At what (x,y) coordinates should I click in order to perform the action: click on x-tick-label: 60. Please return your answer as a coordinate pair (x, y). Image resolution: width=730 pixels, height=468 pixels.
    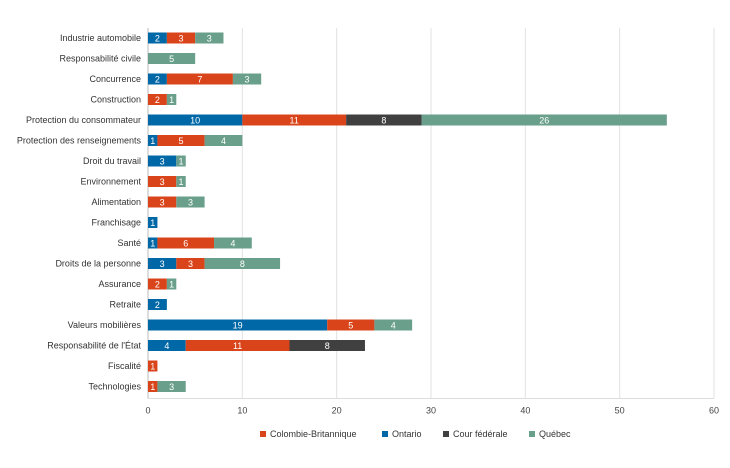
    Looking at the image, I should click on (714, 411).